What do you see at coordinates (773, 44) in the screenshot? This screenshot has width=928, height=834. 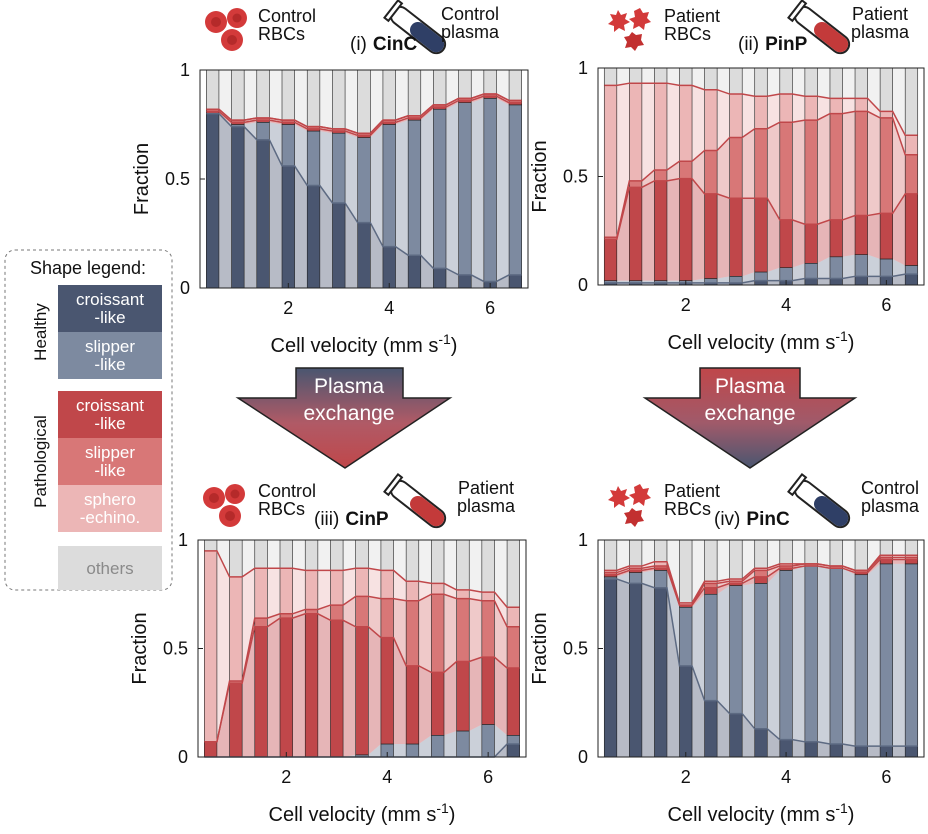 I see `panel-label: (ii) PinP` at bounding box center [773, 44].